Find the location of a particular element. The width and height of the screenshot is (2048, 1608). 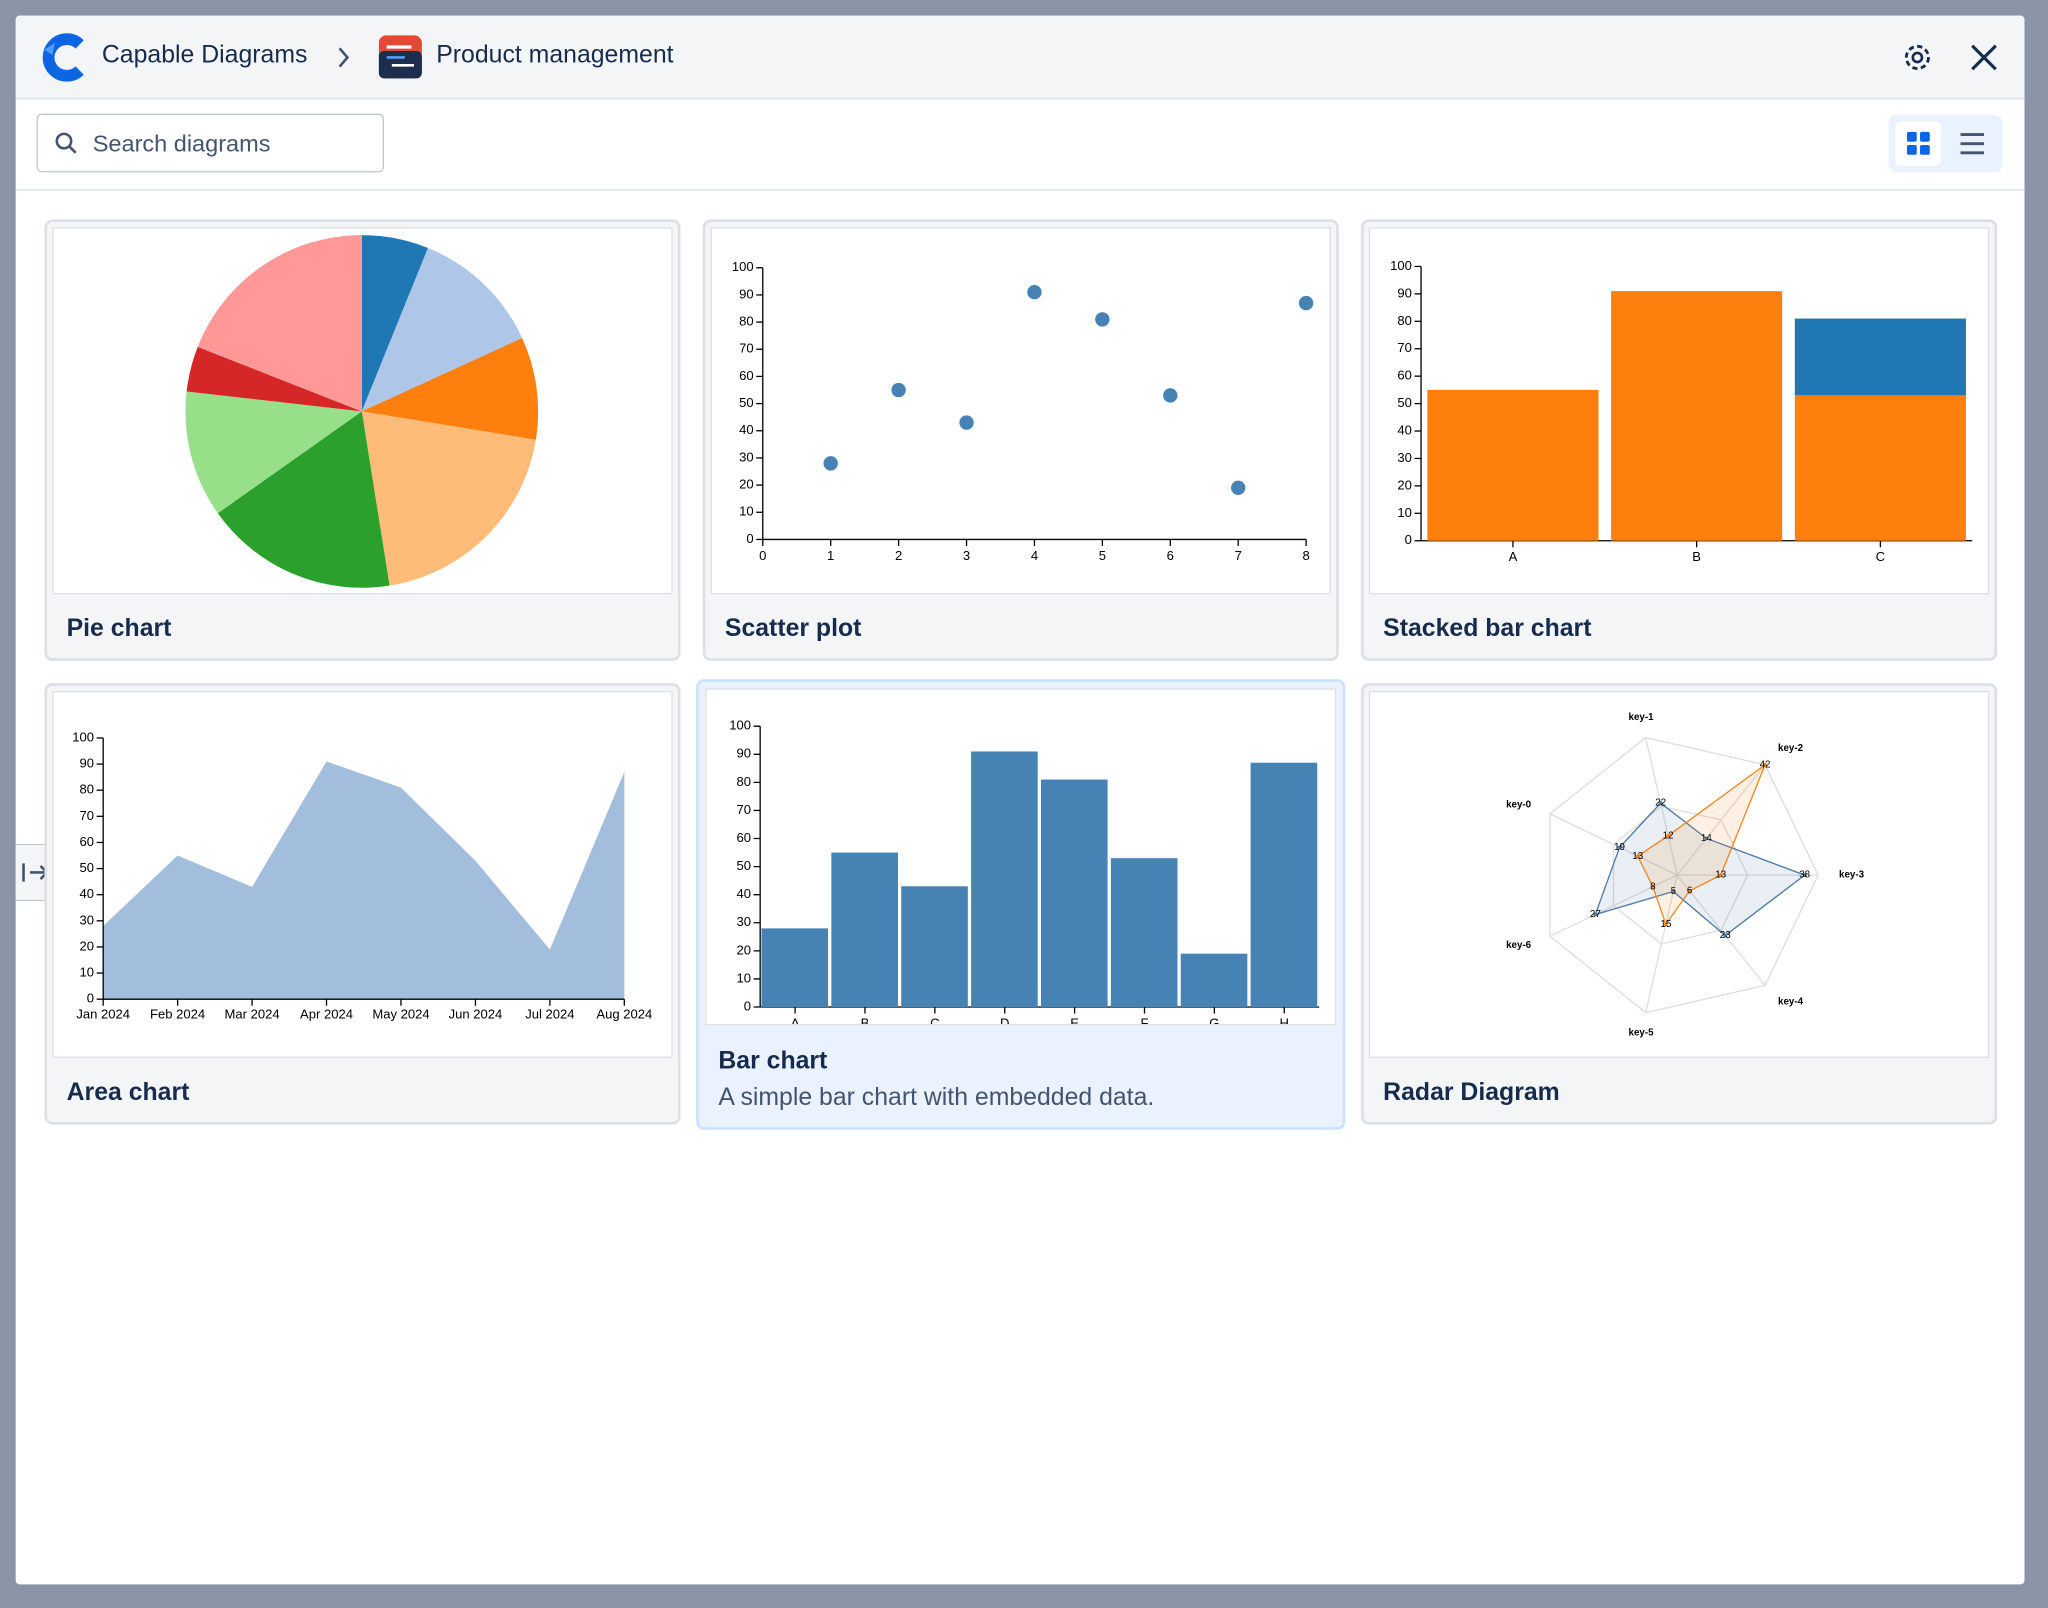

diagram-card: Radar Diagram is located at coordinates (1679, 904).